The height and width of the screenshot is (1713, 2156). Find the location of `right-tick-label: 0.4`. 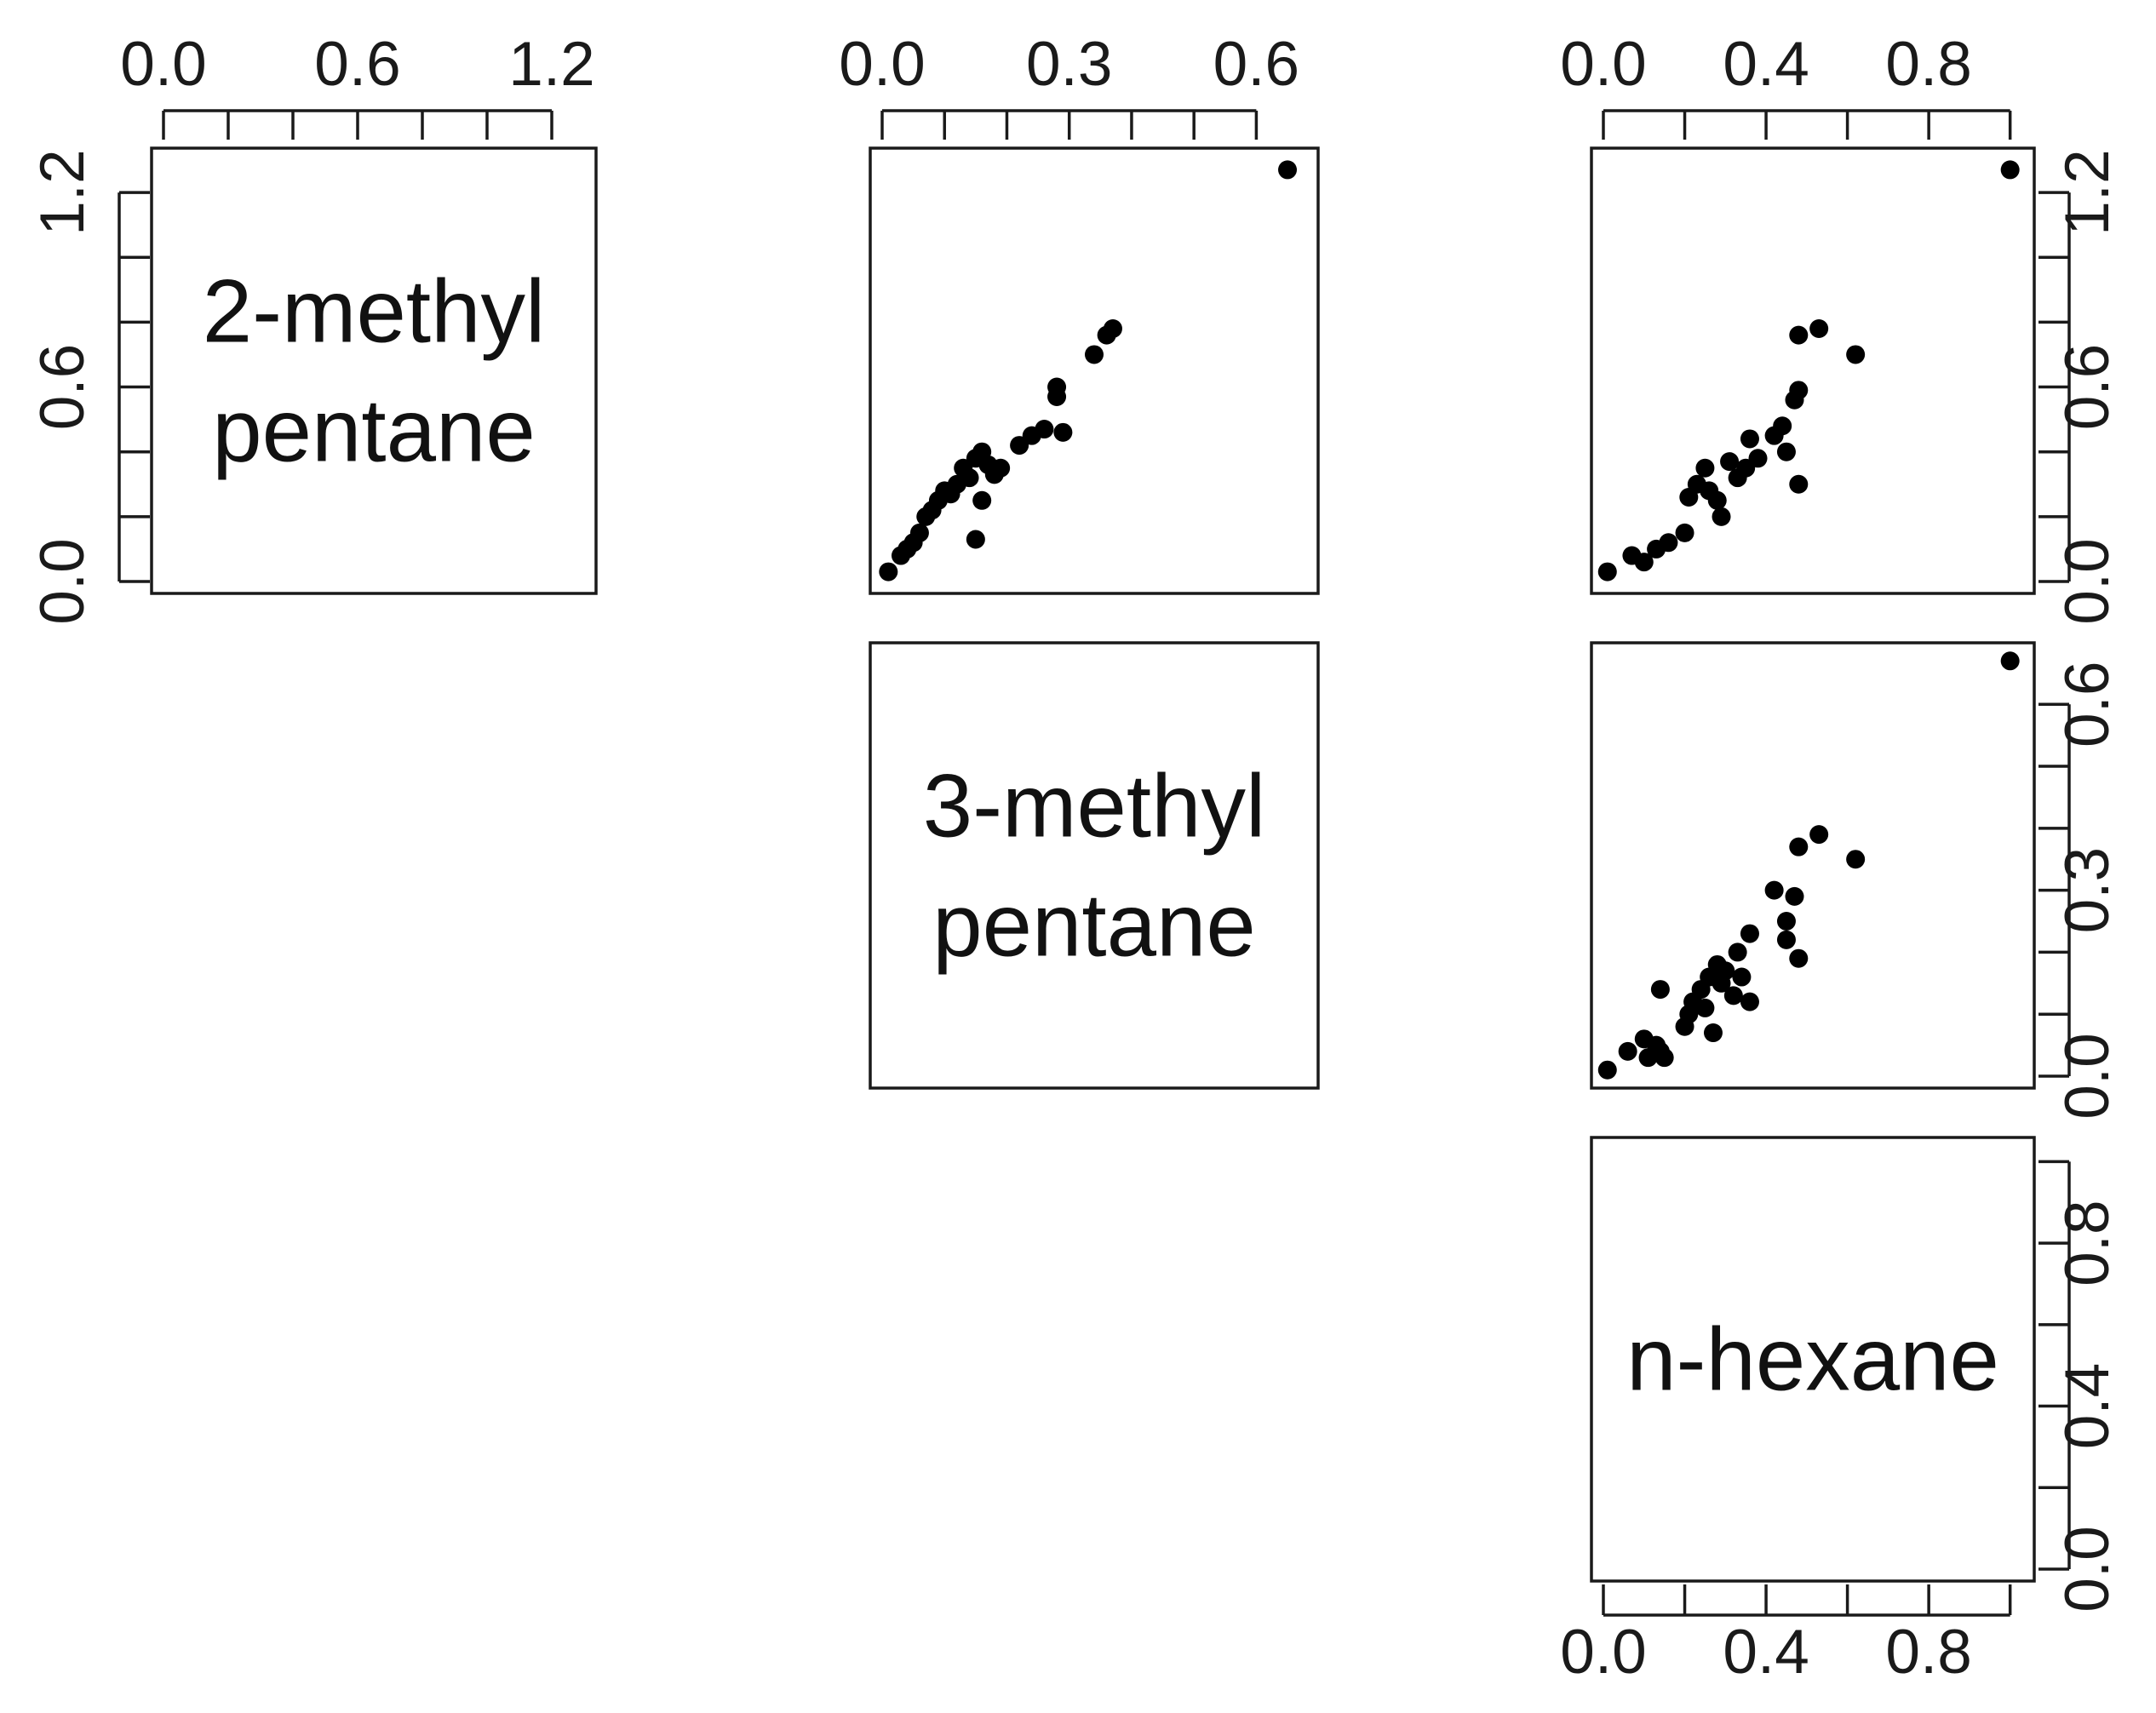

right-tick-label: 0.4 is located at coordinates (2087, 1406).